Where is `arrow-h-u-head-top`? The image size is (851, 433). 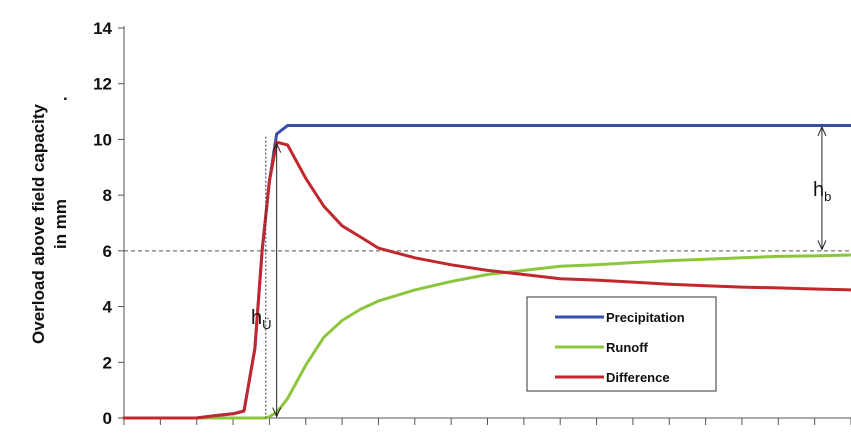
arrow-h-u-head-top is located at coordinates (277, 147).